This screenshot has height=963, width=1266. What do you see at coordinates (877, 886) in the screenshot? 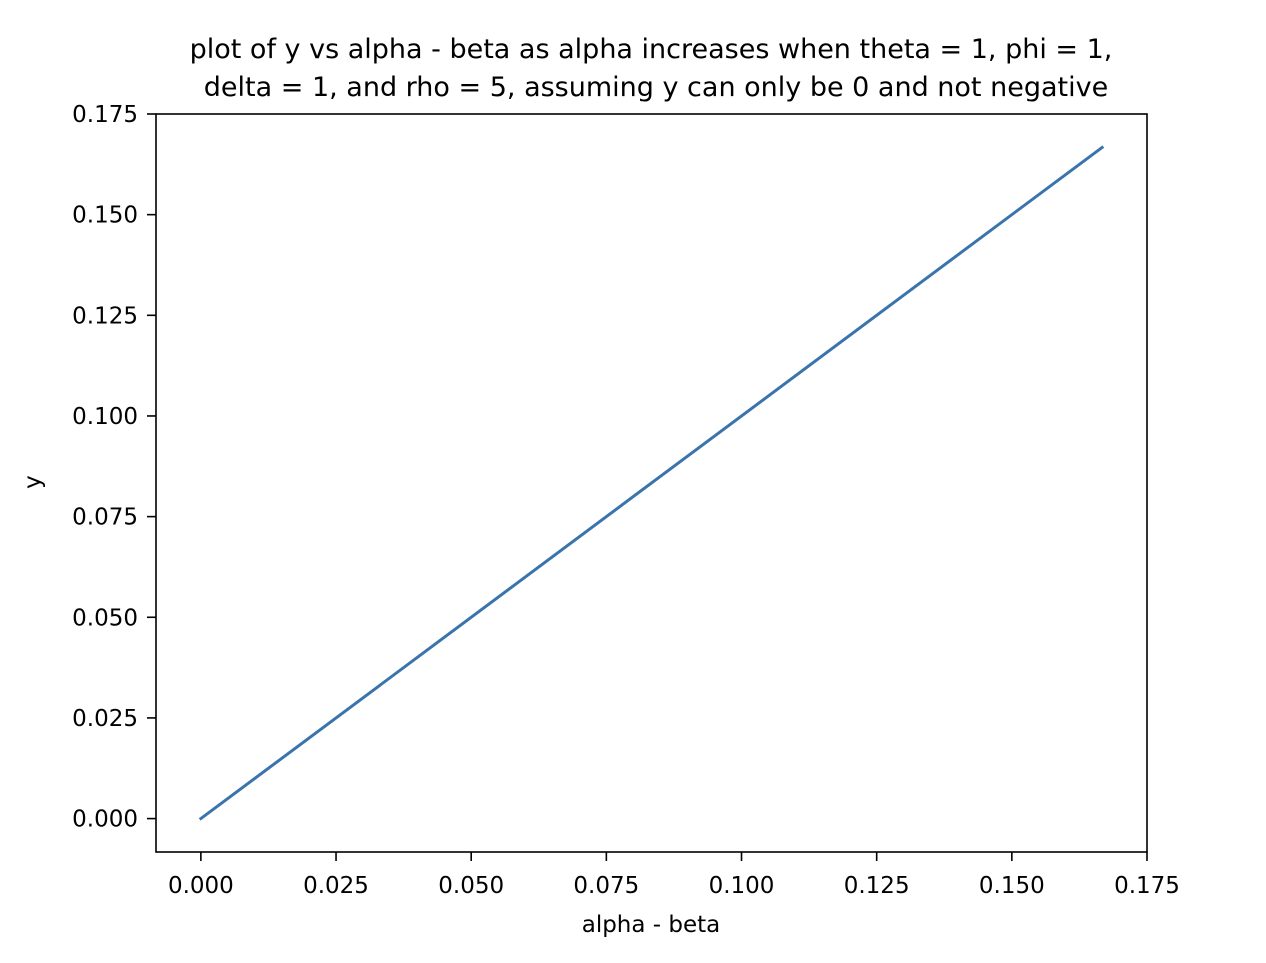
I see `x-tick-label: 0.125` at bounding box center [877, 886].